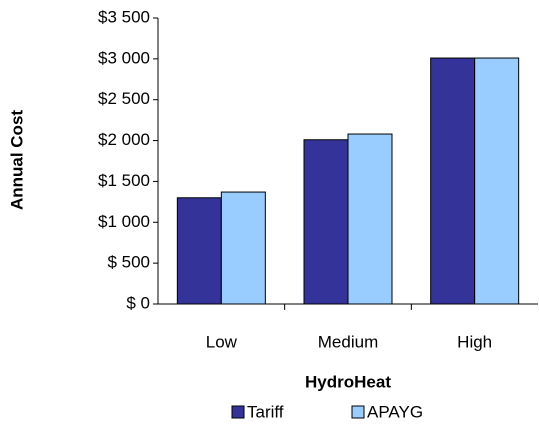 The width and height of the screenshot is (539, 432). What do you see at coordinates (348, 341) in the screenshot?
I see `x-tick-label: Medium` at bounding box center [348, 341].